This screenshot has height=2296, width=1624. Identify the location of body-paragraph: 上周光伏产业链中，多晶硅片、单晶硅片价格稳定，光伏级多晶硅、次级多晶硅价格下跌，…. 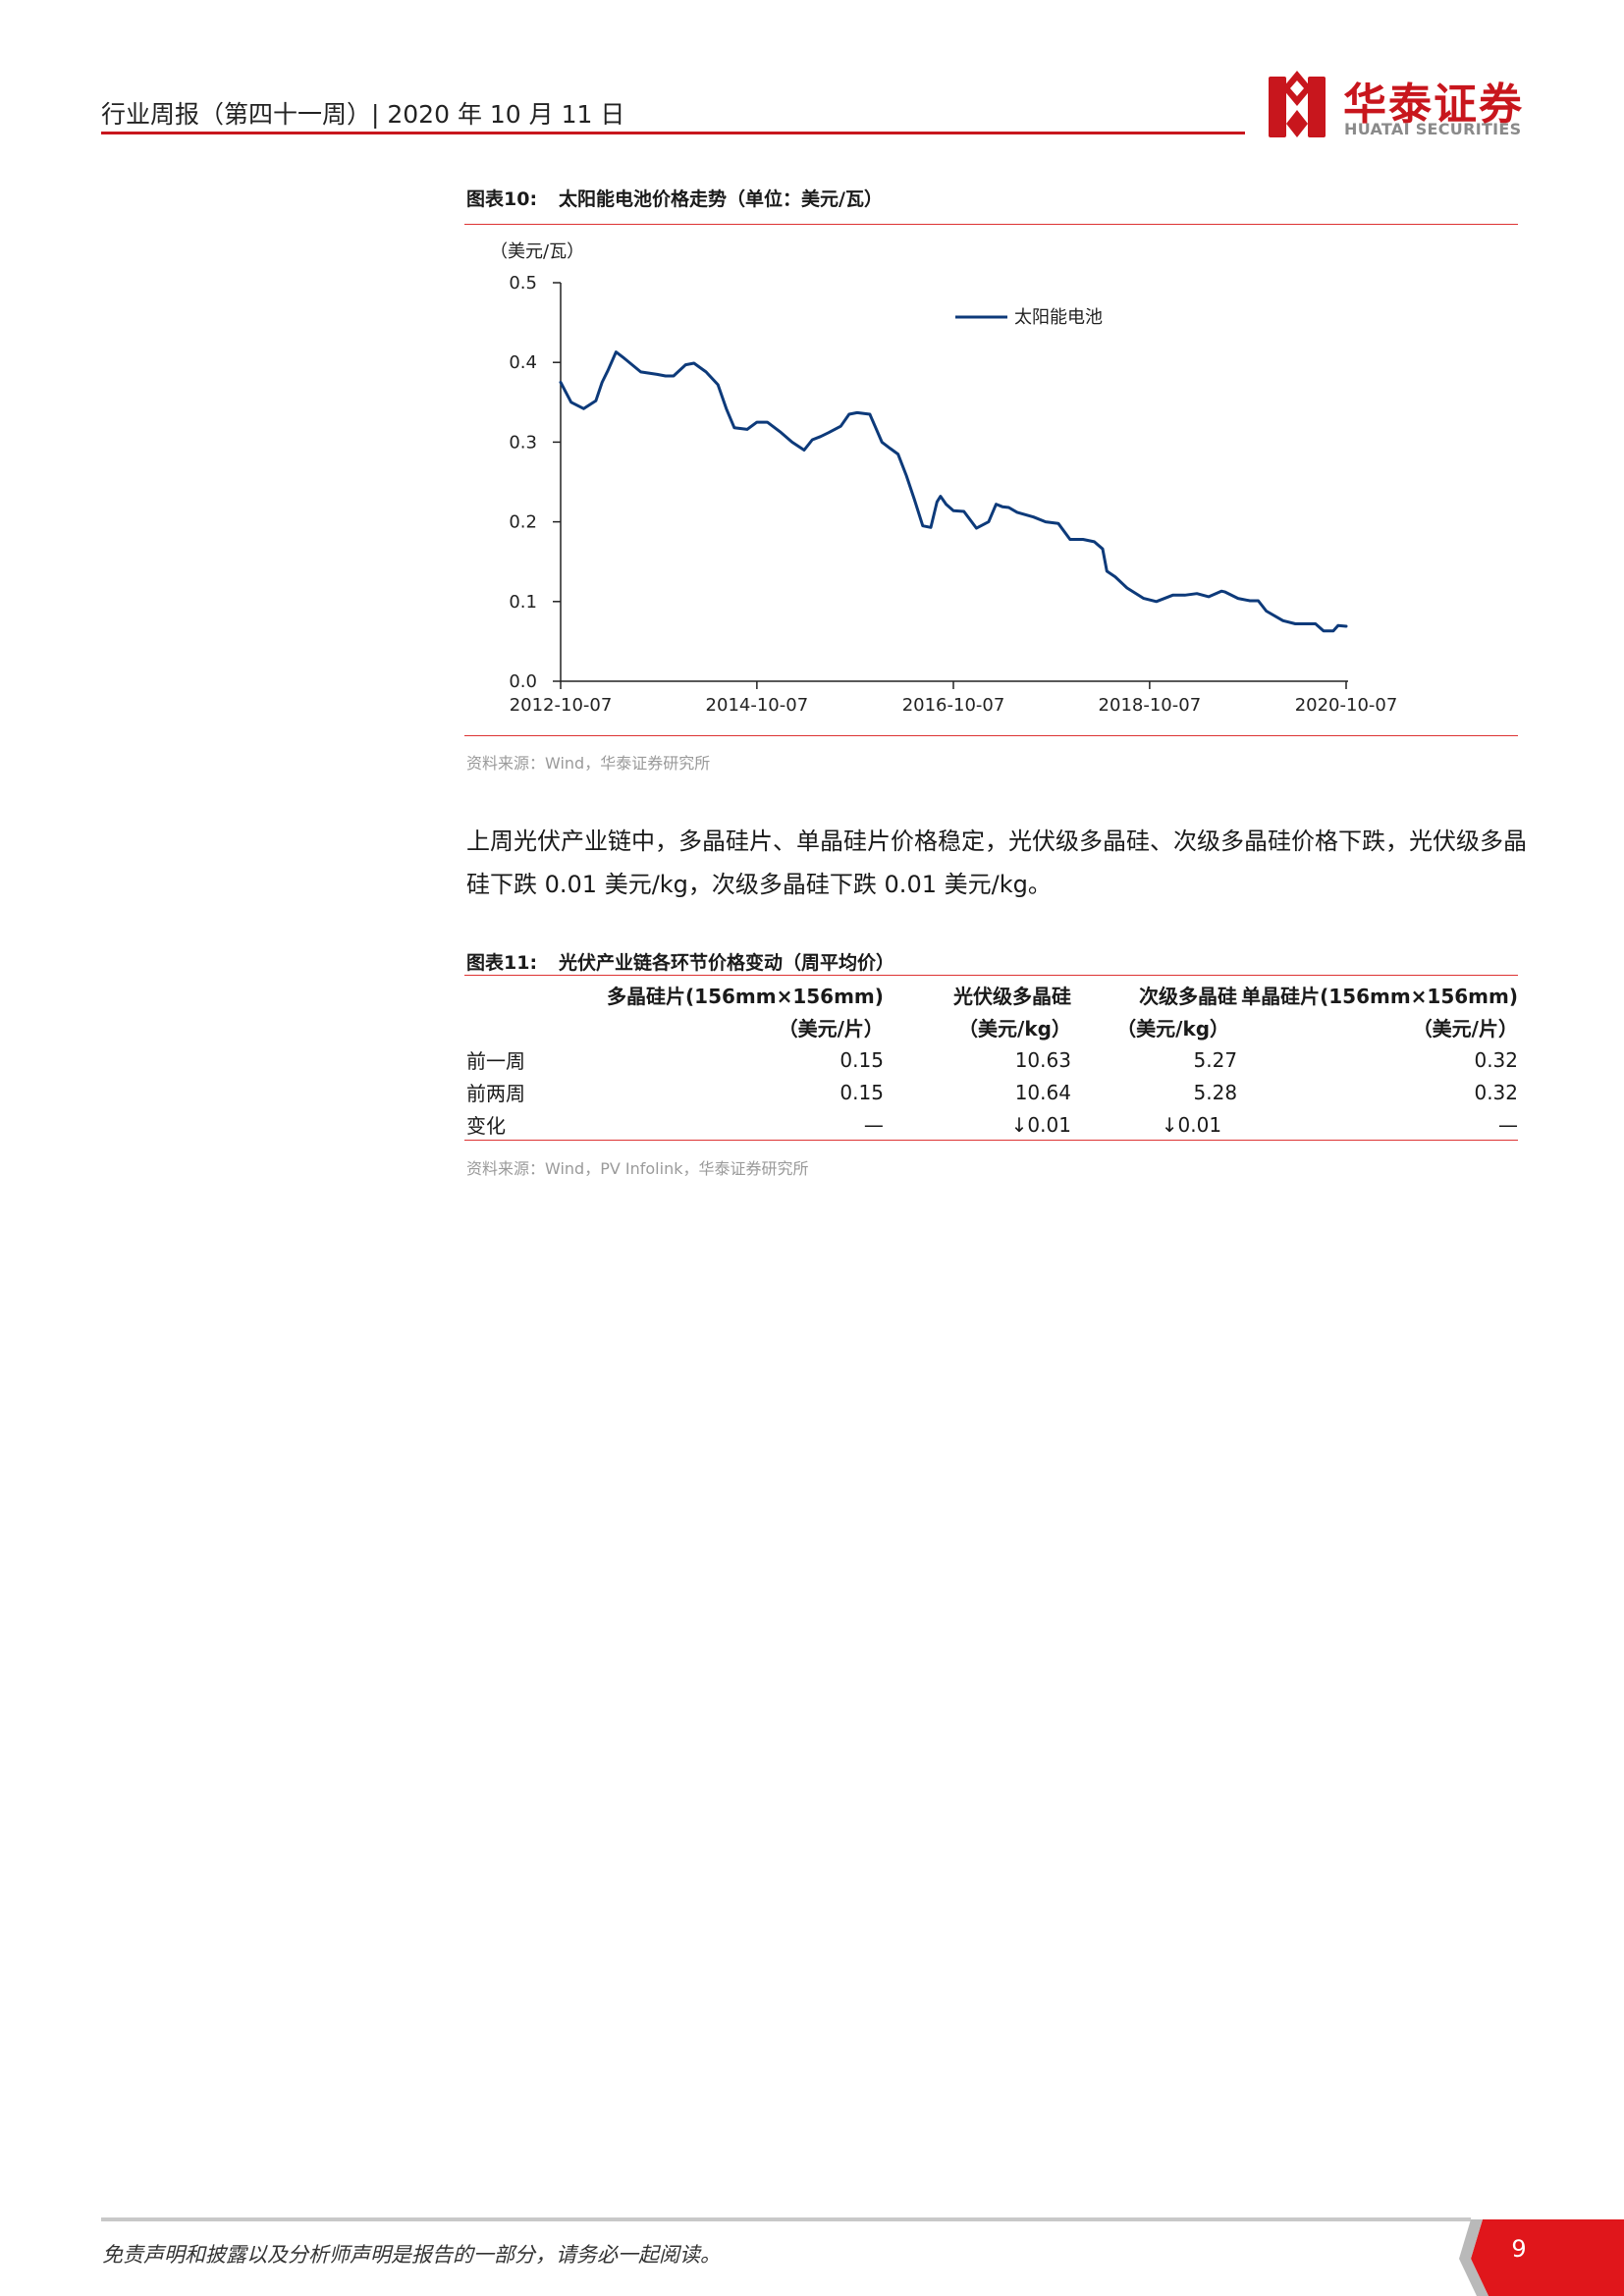
(996, 863).